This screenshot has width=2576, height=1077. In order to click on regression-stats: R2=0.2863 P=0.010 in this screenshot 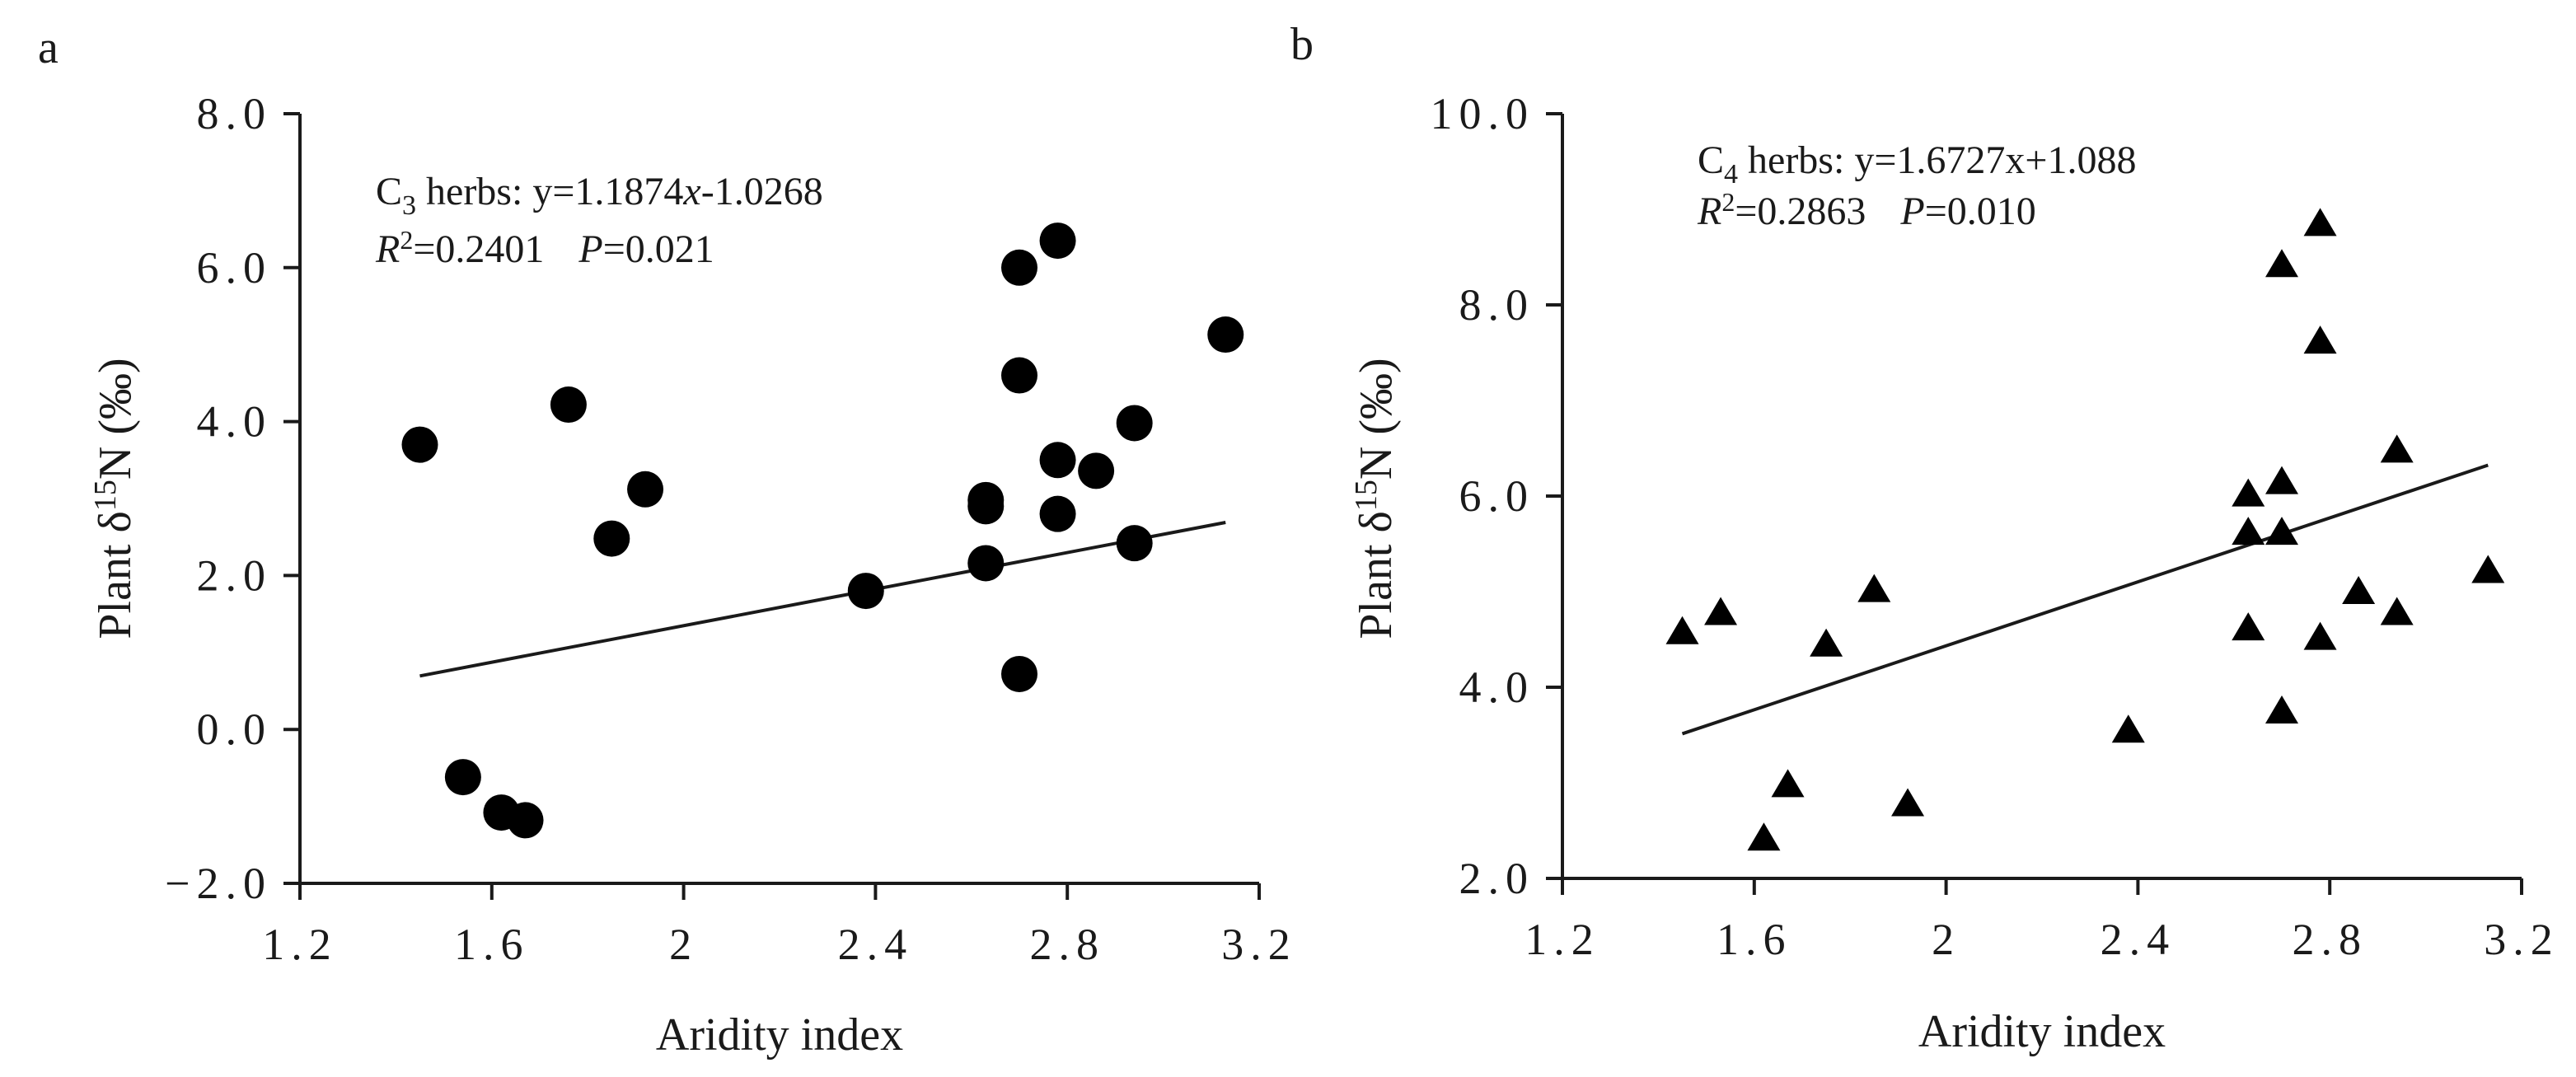, I will do `click(1866, 210)`.